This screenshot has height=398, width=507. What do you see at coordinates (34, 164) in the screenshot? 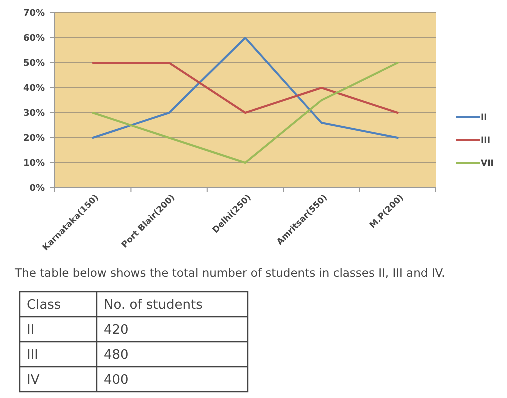
I see `y-tick-label: 10%` at bounding box center [34, 164].